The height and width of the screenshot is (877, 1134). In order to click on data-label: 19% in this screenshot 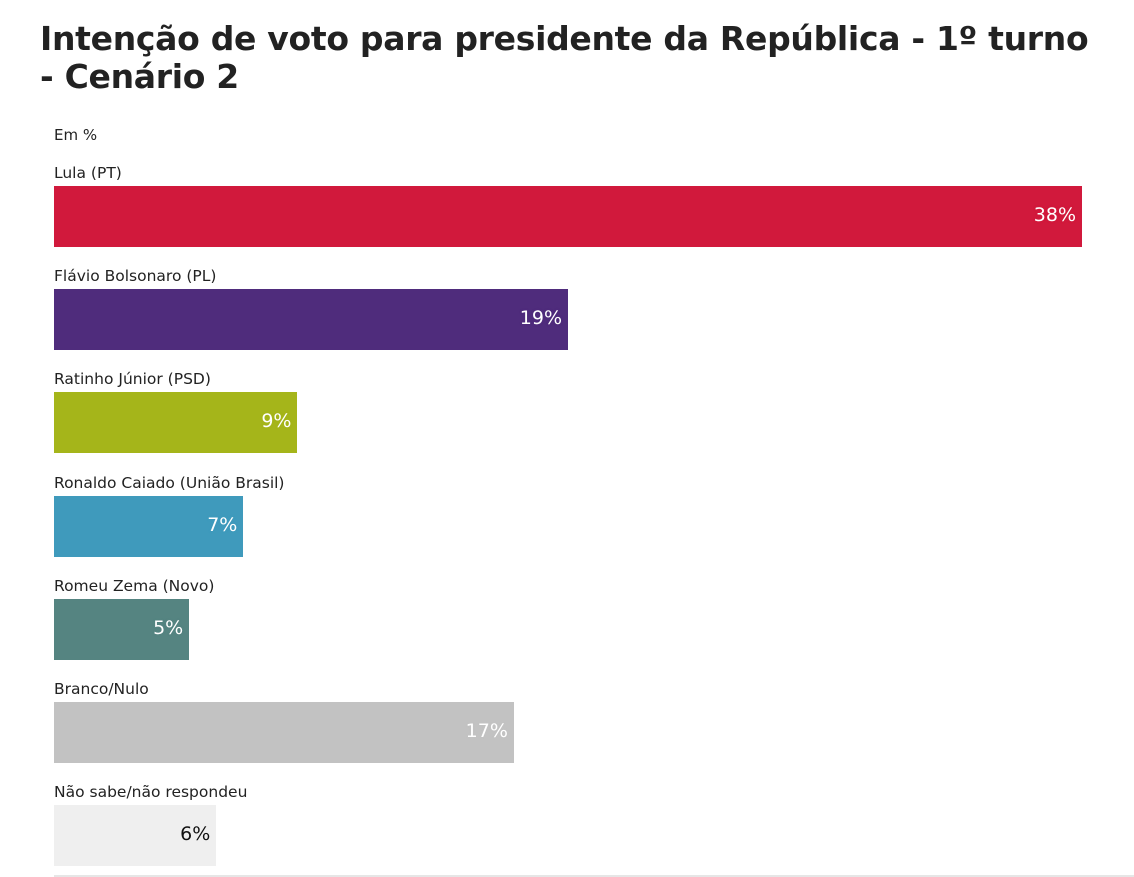, I will do `click(540, 318)`.